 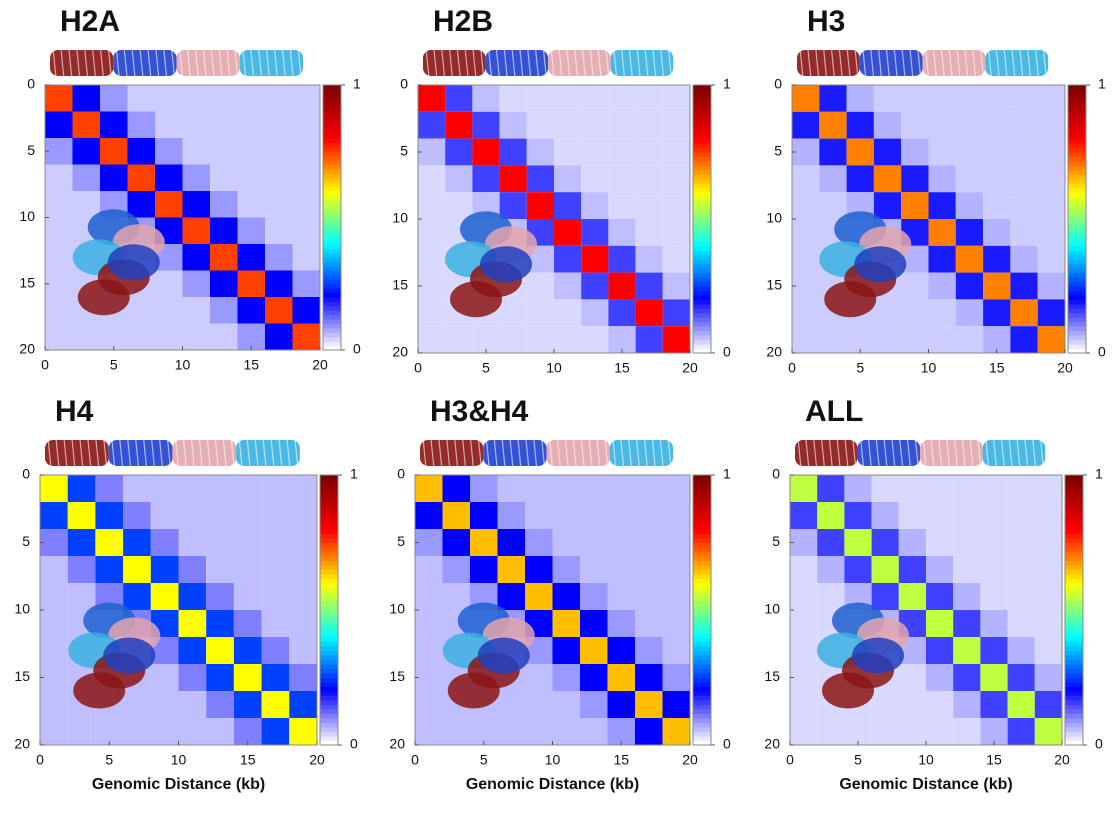 What do you see at coordinates (354, 744) in the screenshot?
I see `colorbar-tick-label: 0` at bounding box center [354, 744].